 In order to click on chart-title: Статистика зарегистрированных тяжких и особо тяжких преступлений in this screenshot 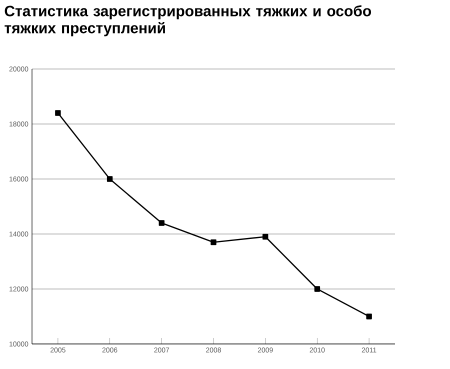, I will do `click(188, 20)`.